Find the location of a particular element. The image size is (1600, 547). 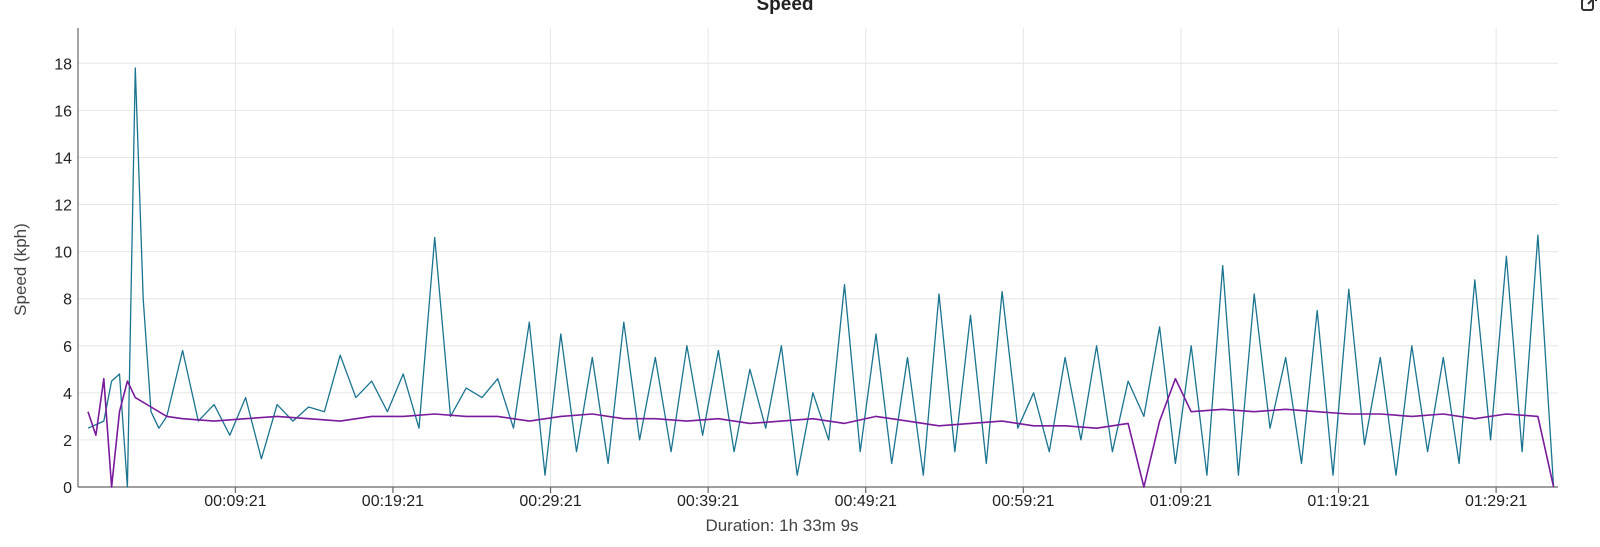

y-tick-label: 0 is located at coordinates (67, 488).